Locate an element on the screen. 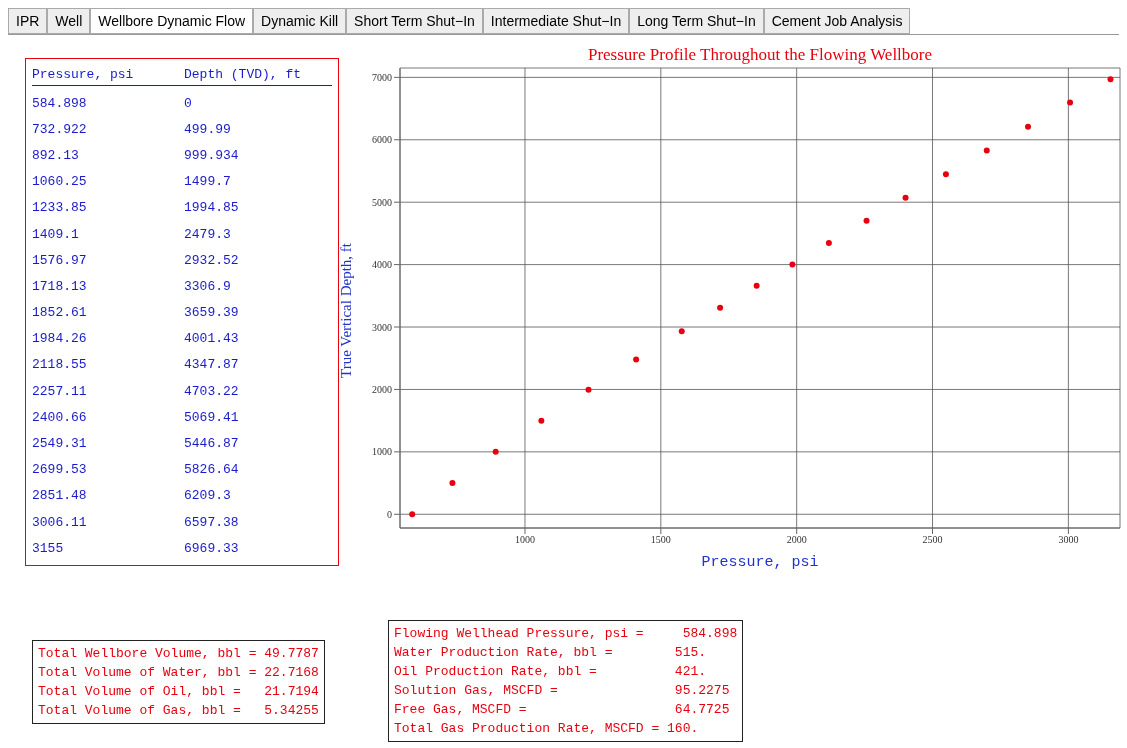 The width and height of the screenshot is (1127, 748). text: Total Wellbore Volume, bbl = 49.7787 is located at coordinates (178, 653).